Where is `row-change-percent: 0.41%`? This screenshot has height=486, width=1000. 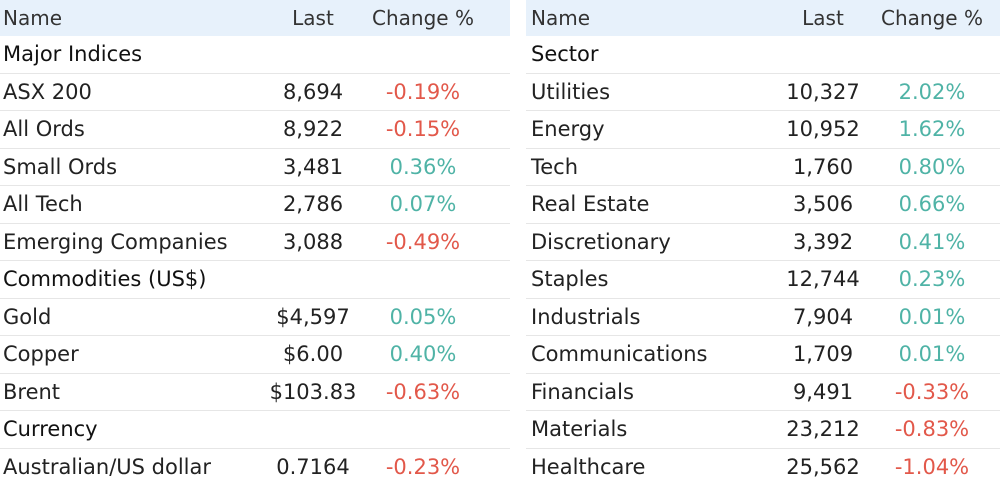 row-change-percent: 0.41% is located at coordinates (932, 242).